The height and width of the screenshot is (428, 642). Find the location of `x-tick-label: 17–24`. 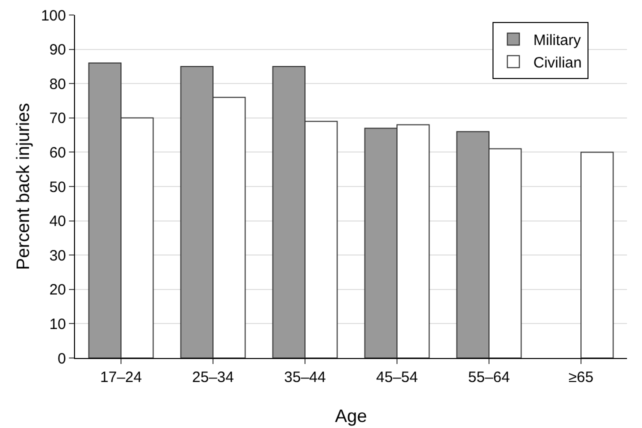

x-tick-label: 17–24 is located at coordinates (121, 377).